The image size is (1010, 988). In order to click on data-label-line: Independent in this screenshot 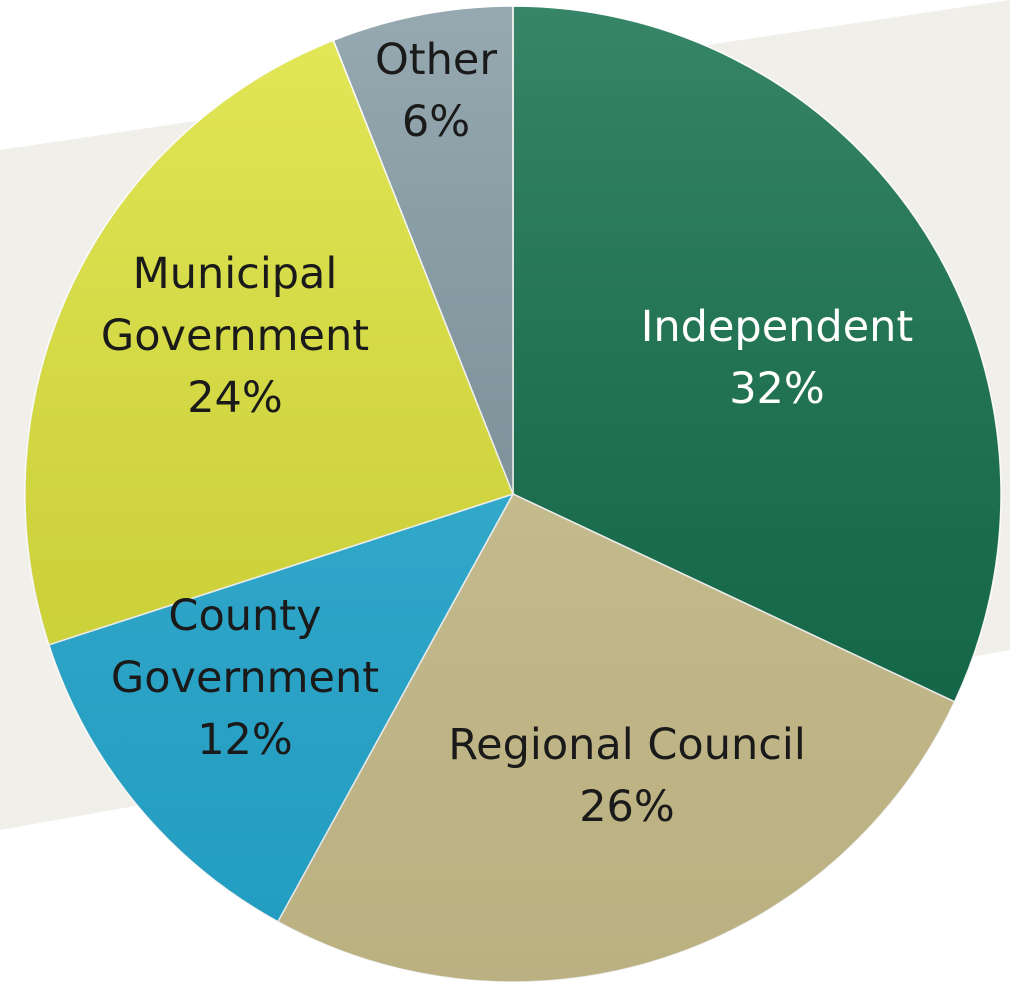, I will do `click(777, 327)`.